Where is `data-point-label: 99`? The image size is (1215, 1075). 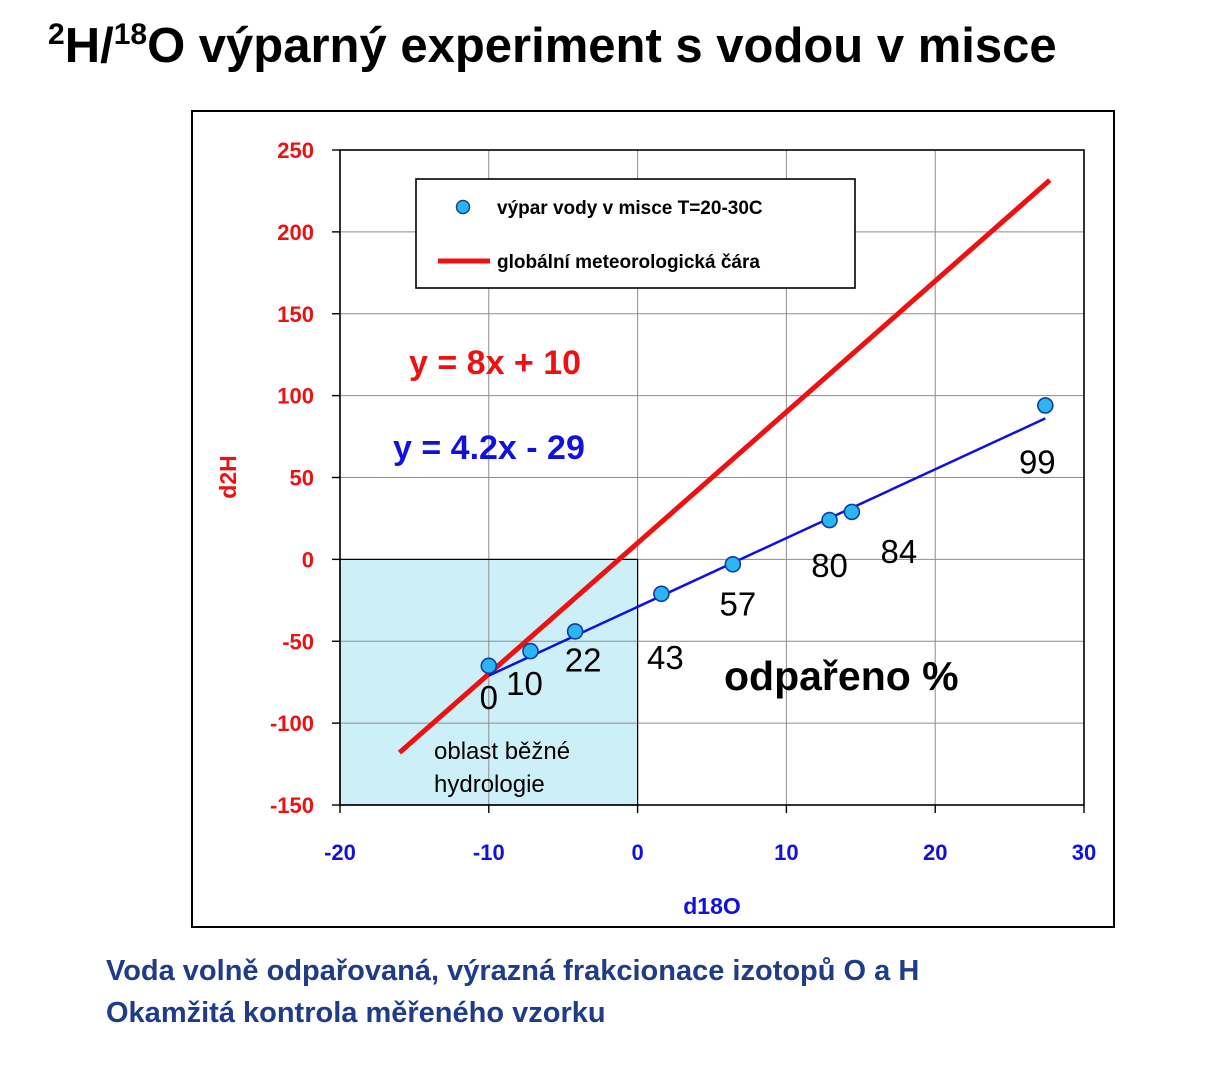
data-point-label: 99 is located at coordinates (1037, 461).